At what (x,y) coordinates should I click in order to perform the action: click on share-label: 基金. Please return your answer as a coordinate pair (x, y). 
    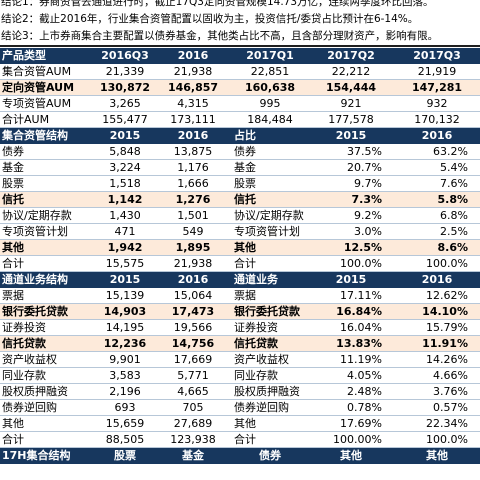
    Looking at the image, I should click on (245, 167).